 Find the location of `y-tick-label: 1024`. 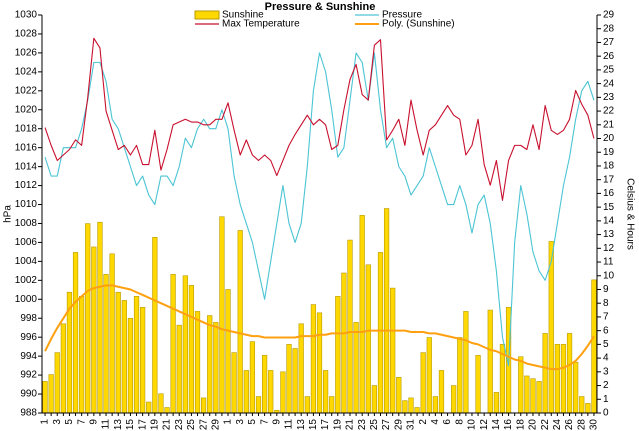

y-tick-label: 1024 is located at coordinates (26, 71).